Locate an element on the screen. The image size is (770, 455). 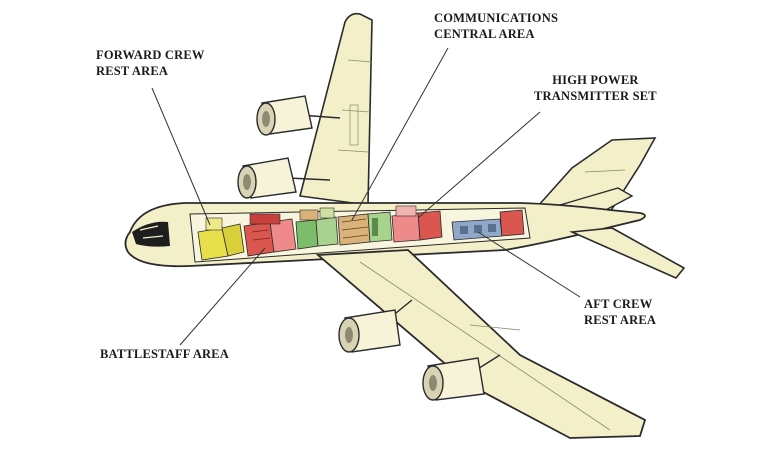
high-power-transmitter-compartment is located at coordinates (417, 224).